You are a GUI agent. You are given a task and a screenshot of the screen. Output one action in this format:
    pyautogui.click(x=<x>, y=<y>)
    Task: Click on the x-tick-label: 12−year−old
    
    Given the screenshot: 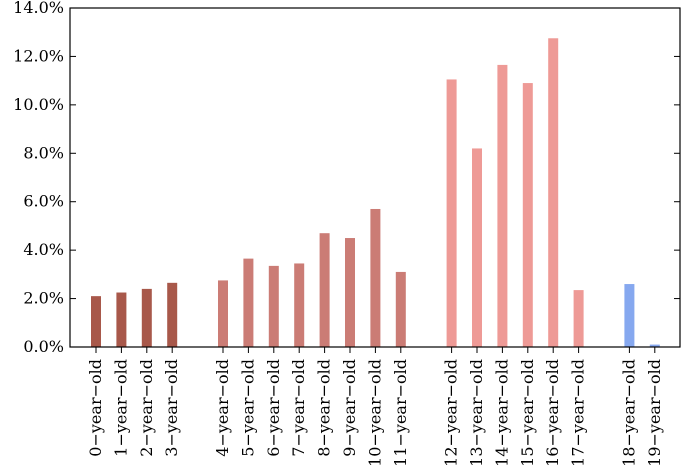 What is the action you would take?
    pyautogui.click(x=451, y=413)
    